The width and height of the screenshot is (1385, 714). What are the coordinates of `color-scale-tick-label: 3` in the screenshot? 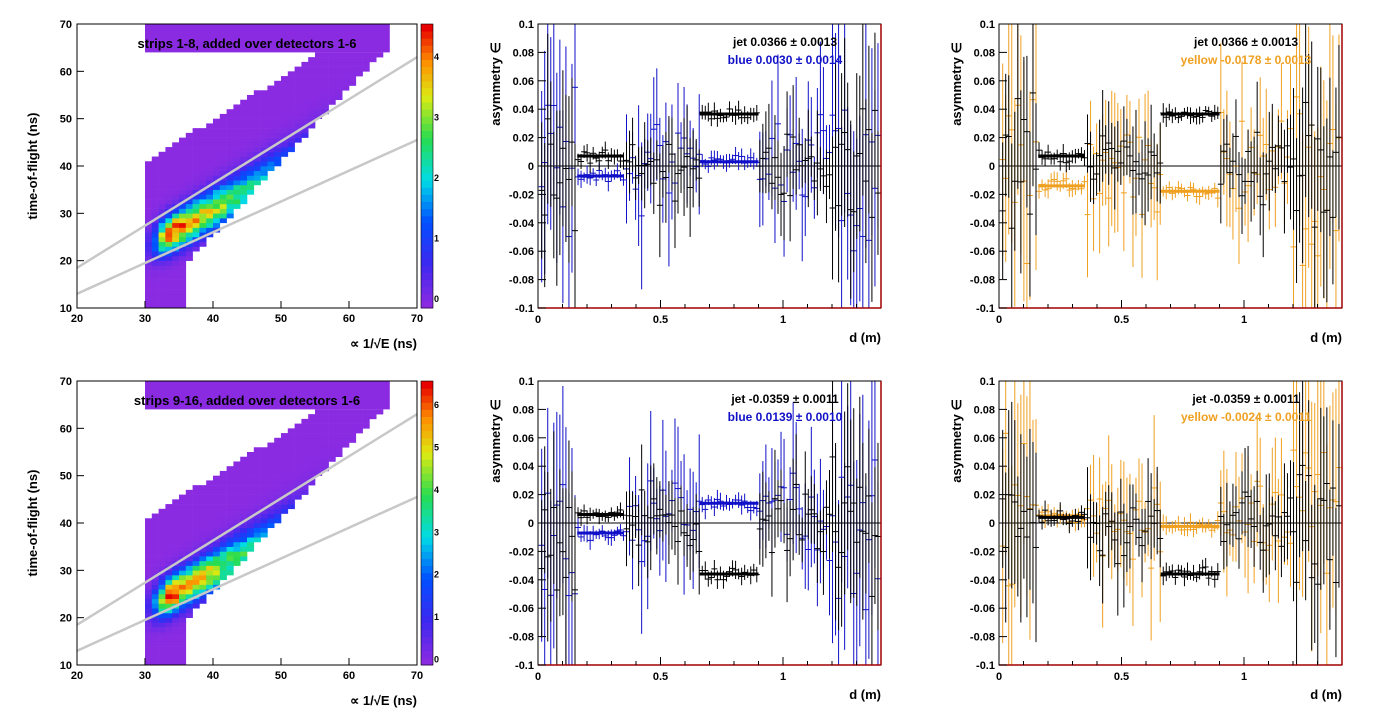 It's located at (436, 118).